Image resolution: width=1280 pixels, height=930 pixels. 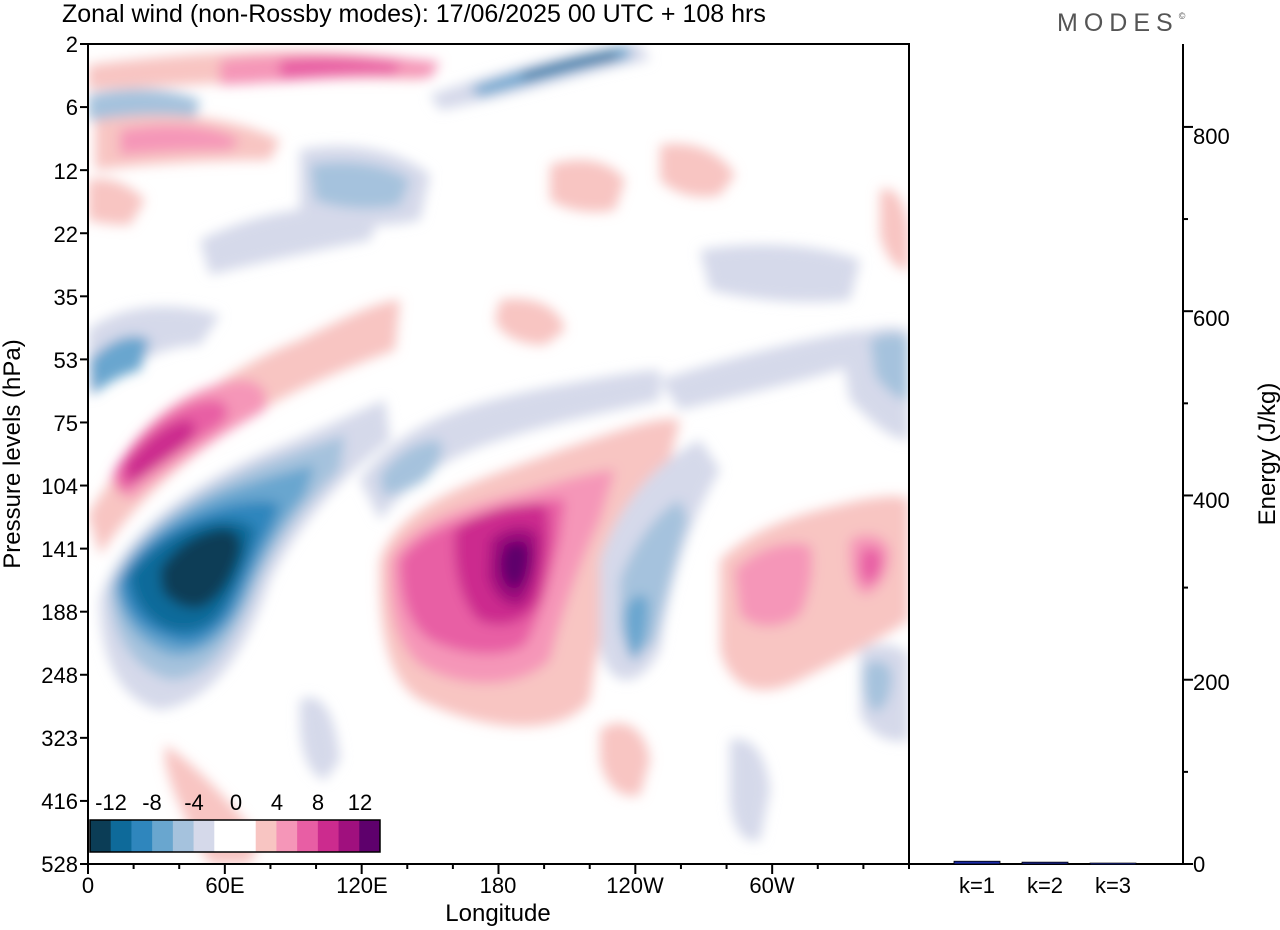 I want to click on energy-ticks, so click(x=1188, y=495).